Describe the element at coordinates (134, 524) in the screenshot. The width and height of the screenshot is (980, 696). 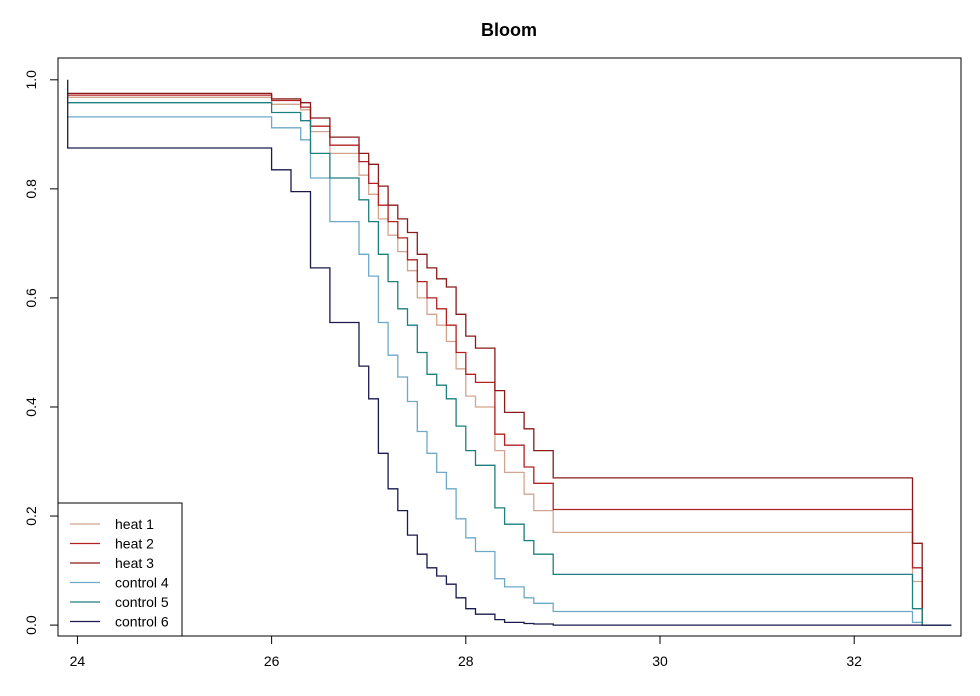
I see `legend-label: heat 1` at that location.